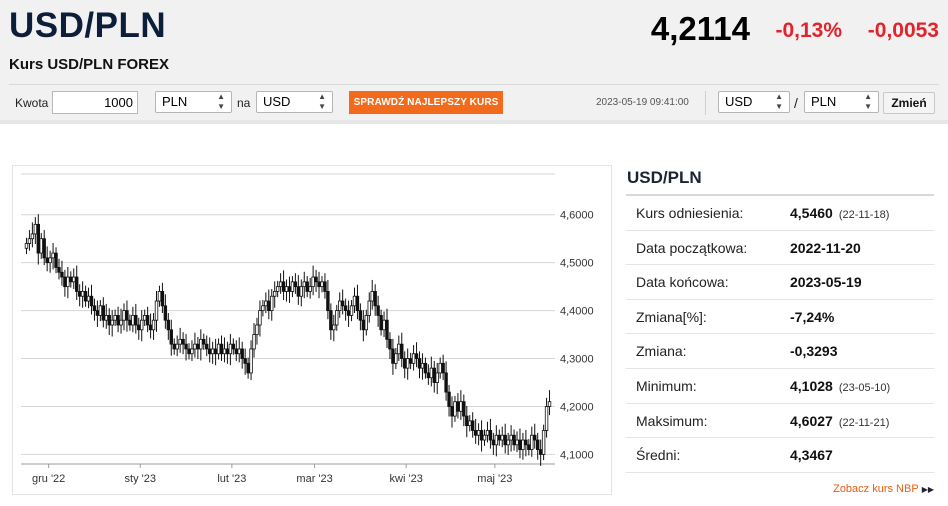 The height and width of the screenshot is (506, 948). I want to click on stats-value-text: 4,6027, so click(811, 420).